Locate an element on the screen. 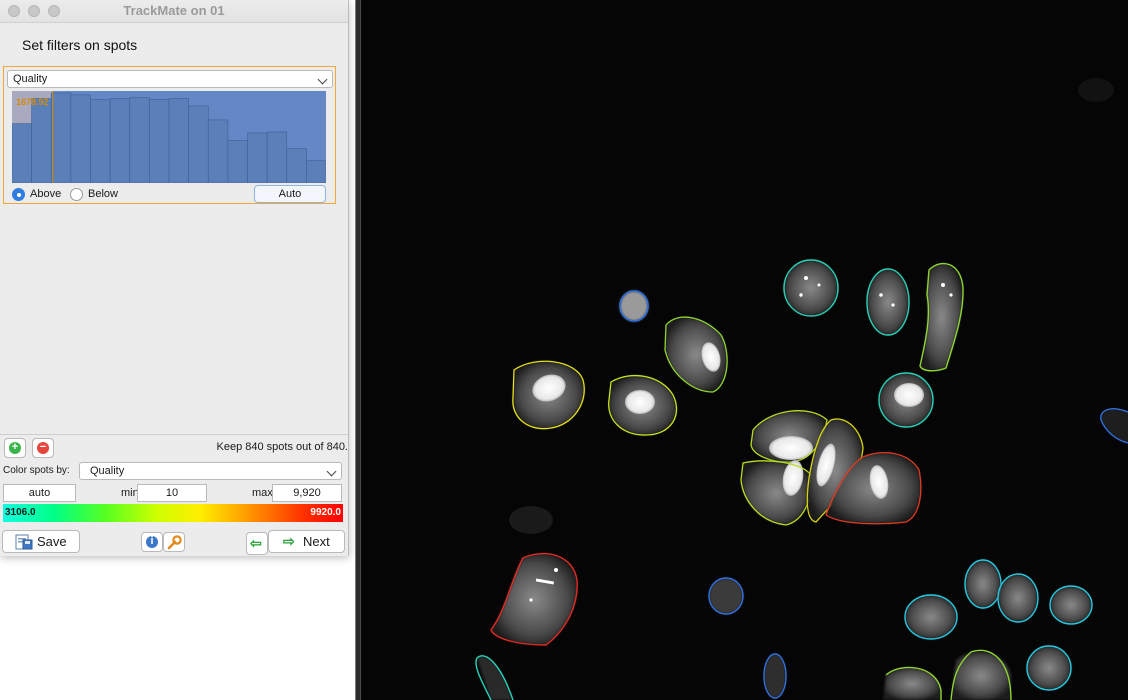  minimize-window-button is located at coordinates (34, 11).